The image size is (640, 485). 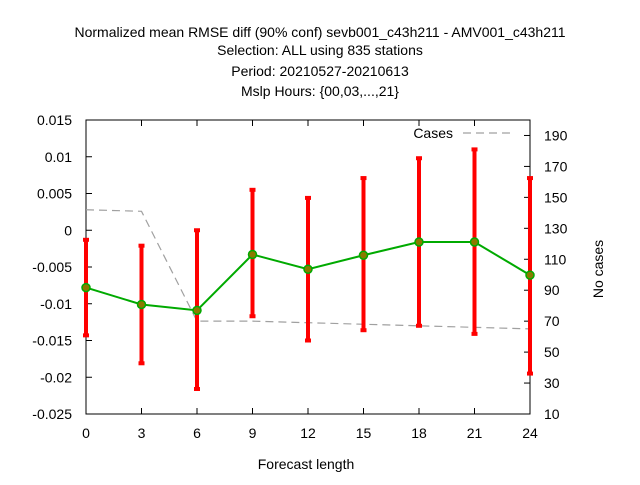 What do you see at coordinates (308, 433) in the screenshot?
I see `x-tick-label: 12` at bounding box center [308, 433].